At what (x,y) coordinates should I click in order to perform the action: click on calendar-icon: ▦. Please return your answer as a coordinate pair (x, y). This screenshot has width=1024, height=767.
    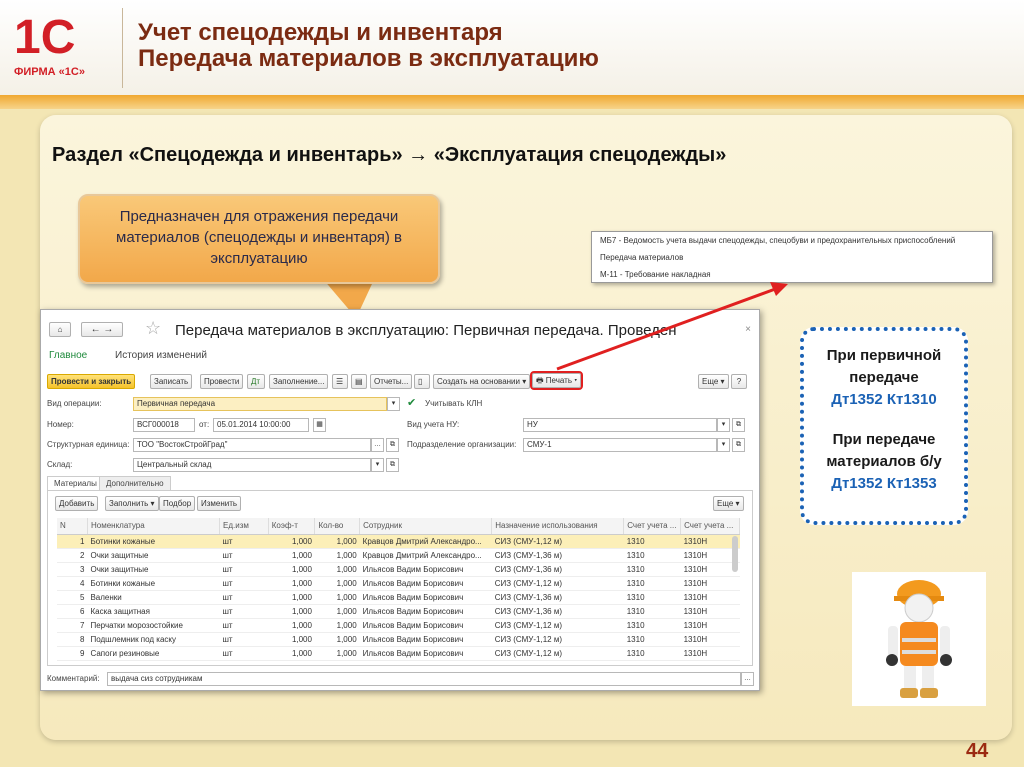
    Looking at the image, I should click on (319, 425).